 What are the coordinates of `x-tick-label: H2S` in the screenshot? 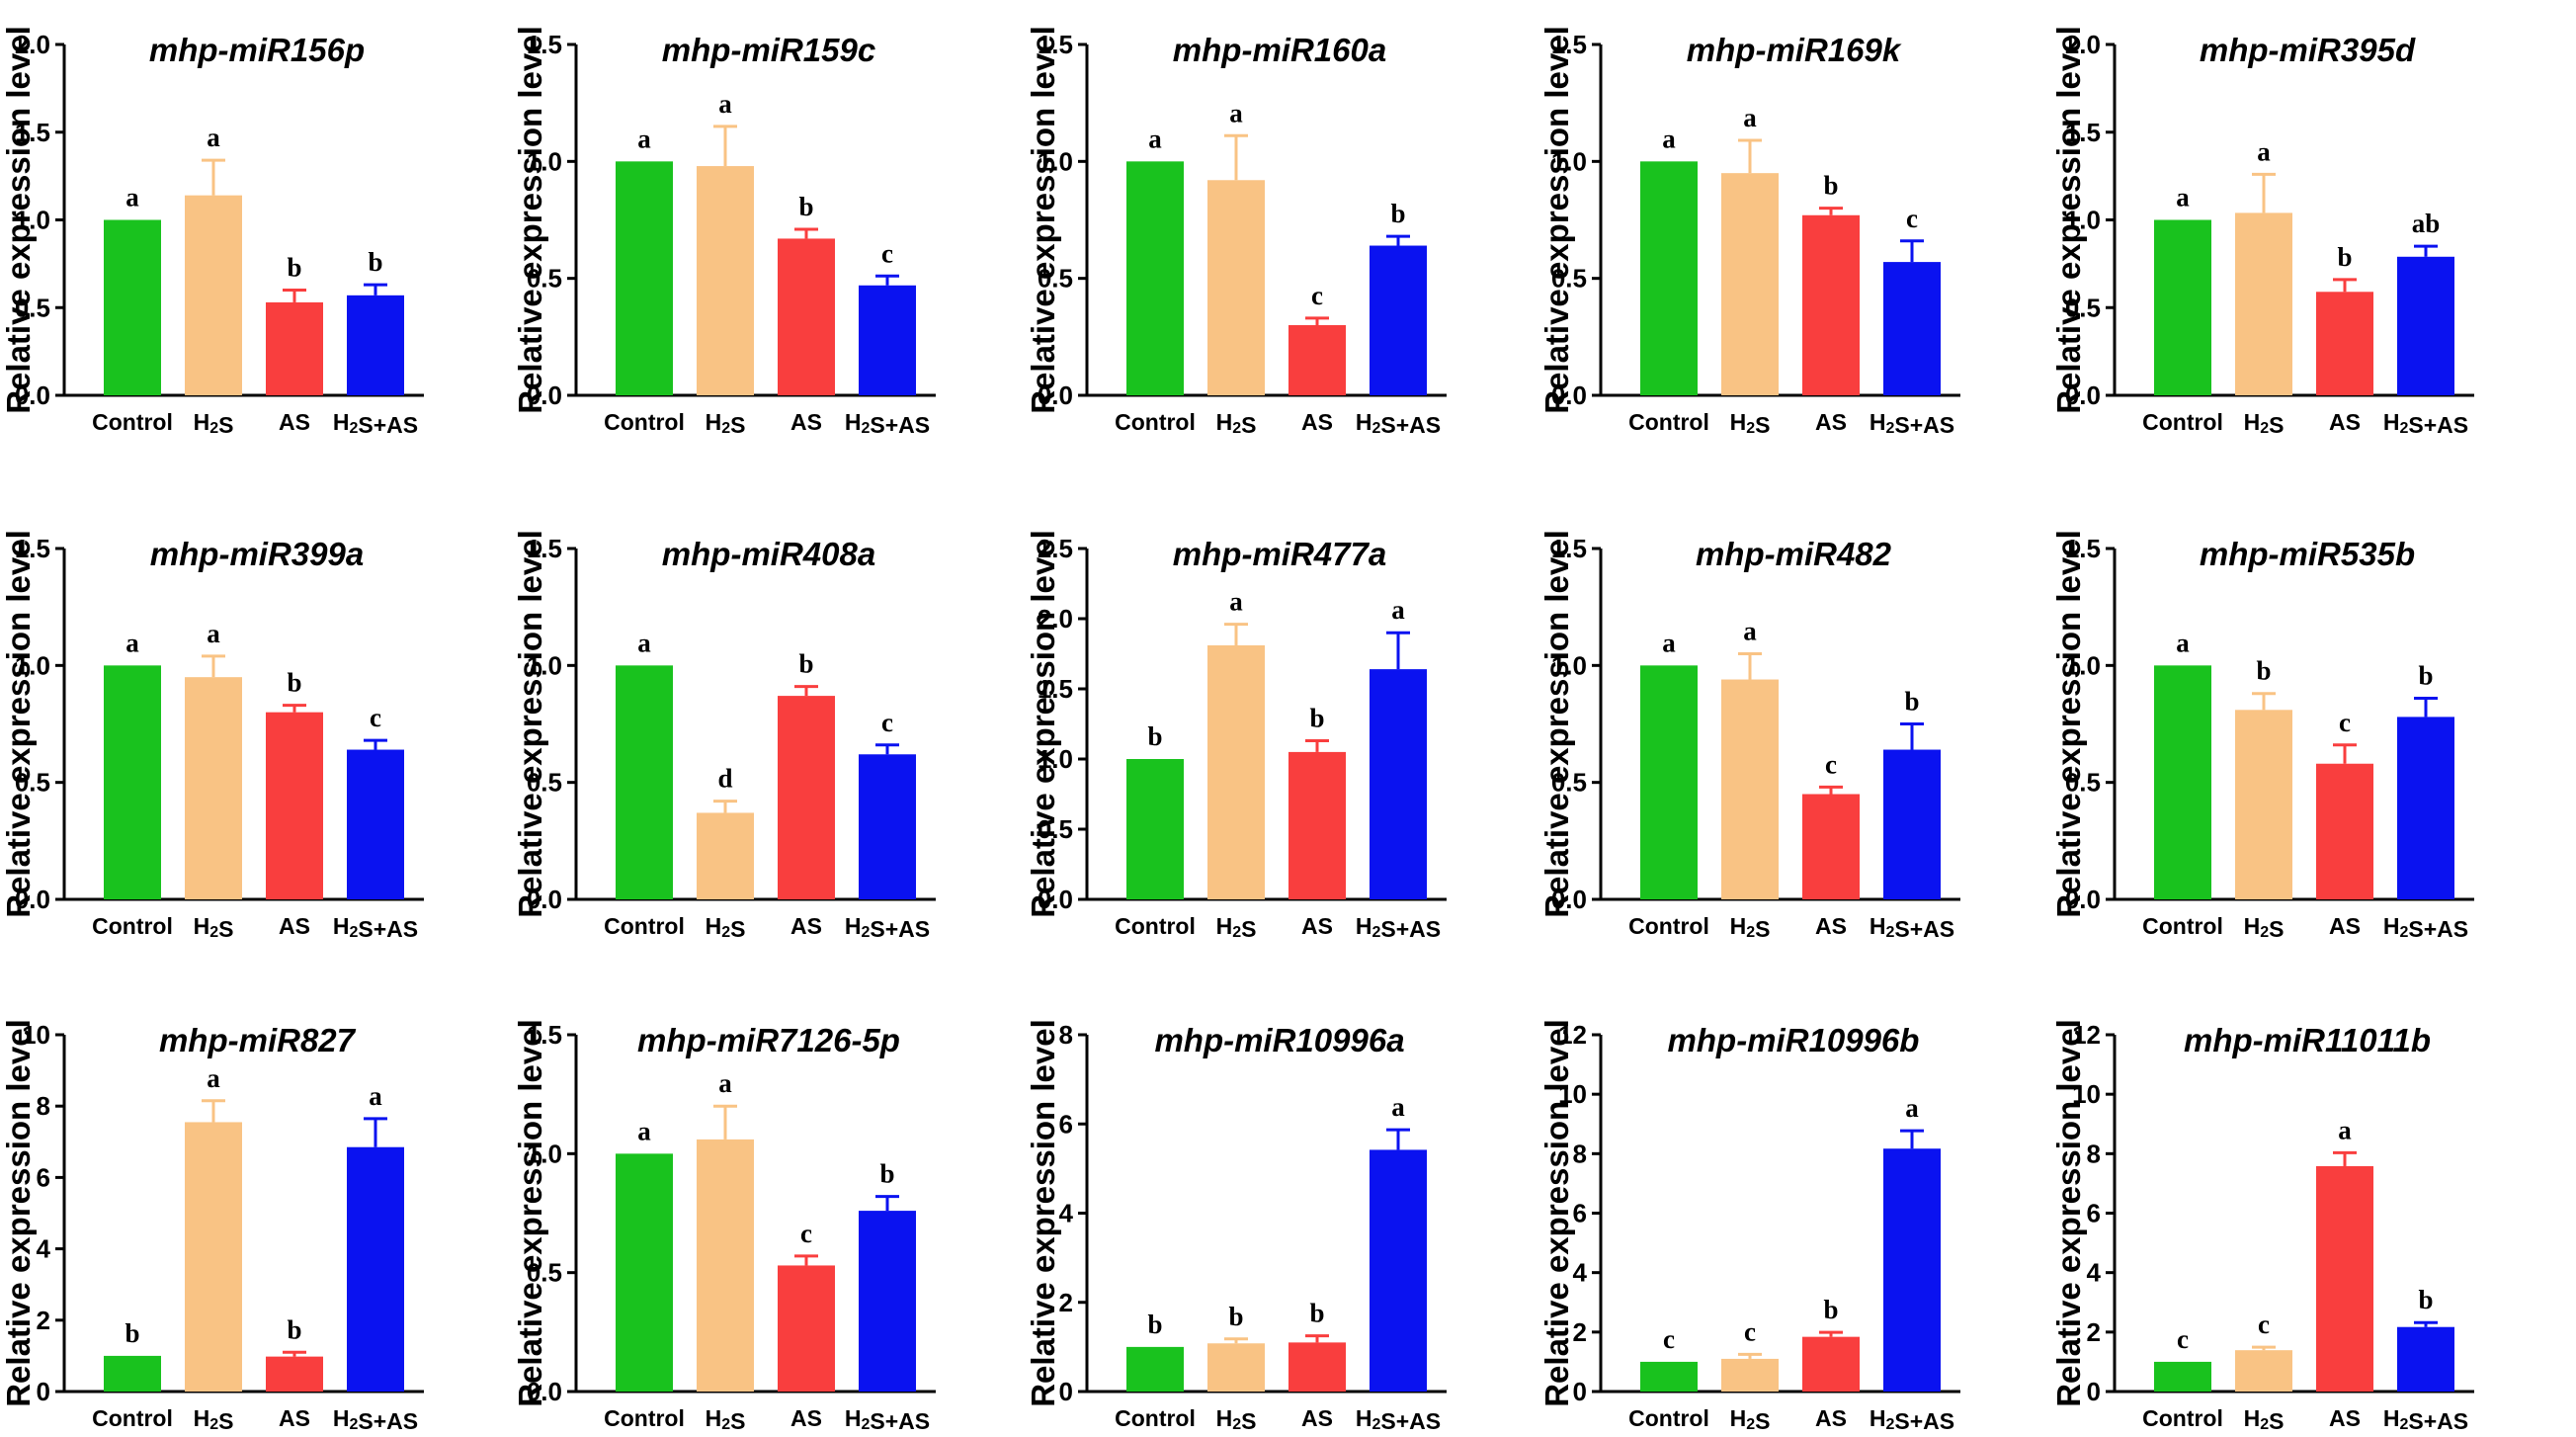 It's located at (2264, 927).